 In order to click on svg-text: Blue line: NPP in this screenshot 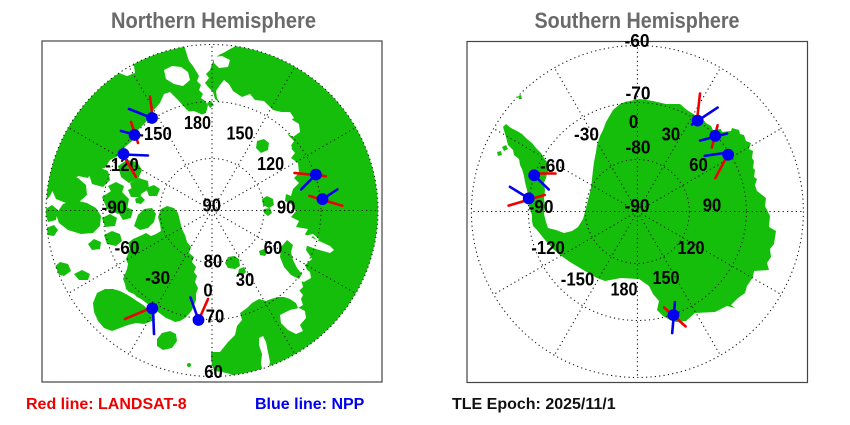, I will do `click(310, 404)`.